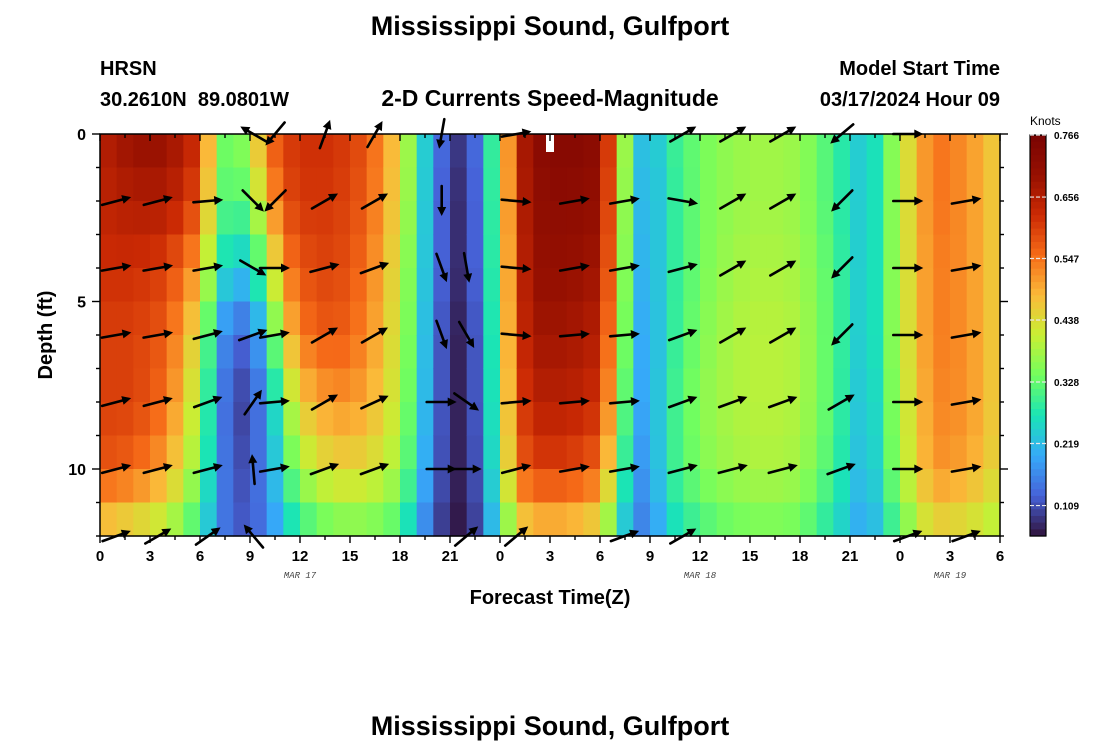 The height and width of the screenshot is (755, 1100). Describe the element at coordinates (1066, 507) in the screenshot. I see `colorbar-tick-label: 0.109` at that location.